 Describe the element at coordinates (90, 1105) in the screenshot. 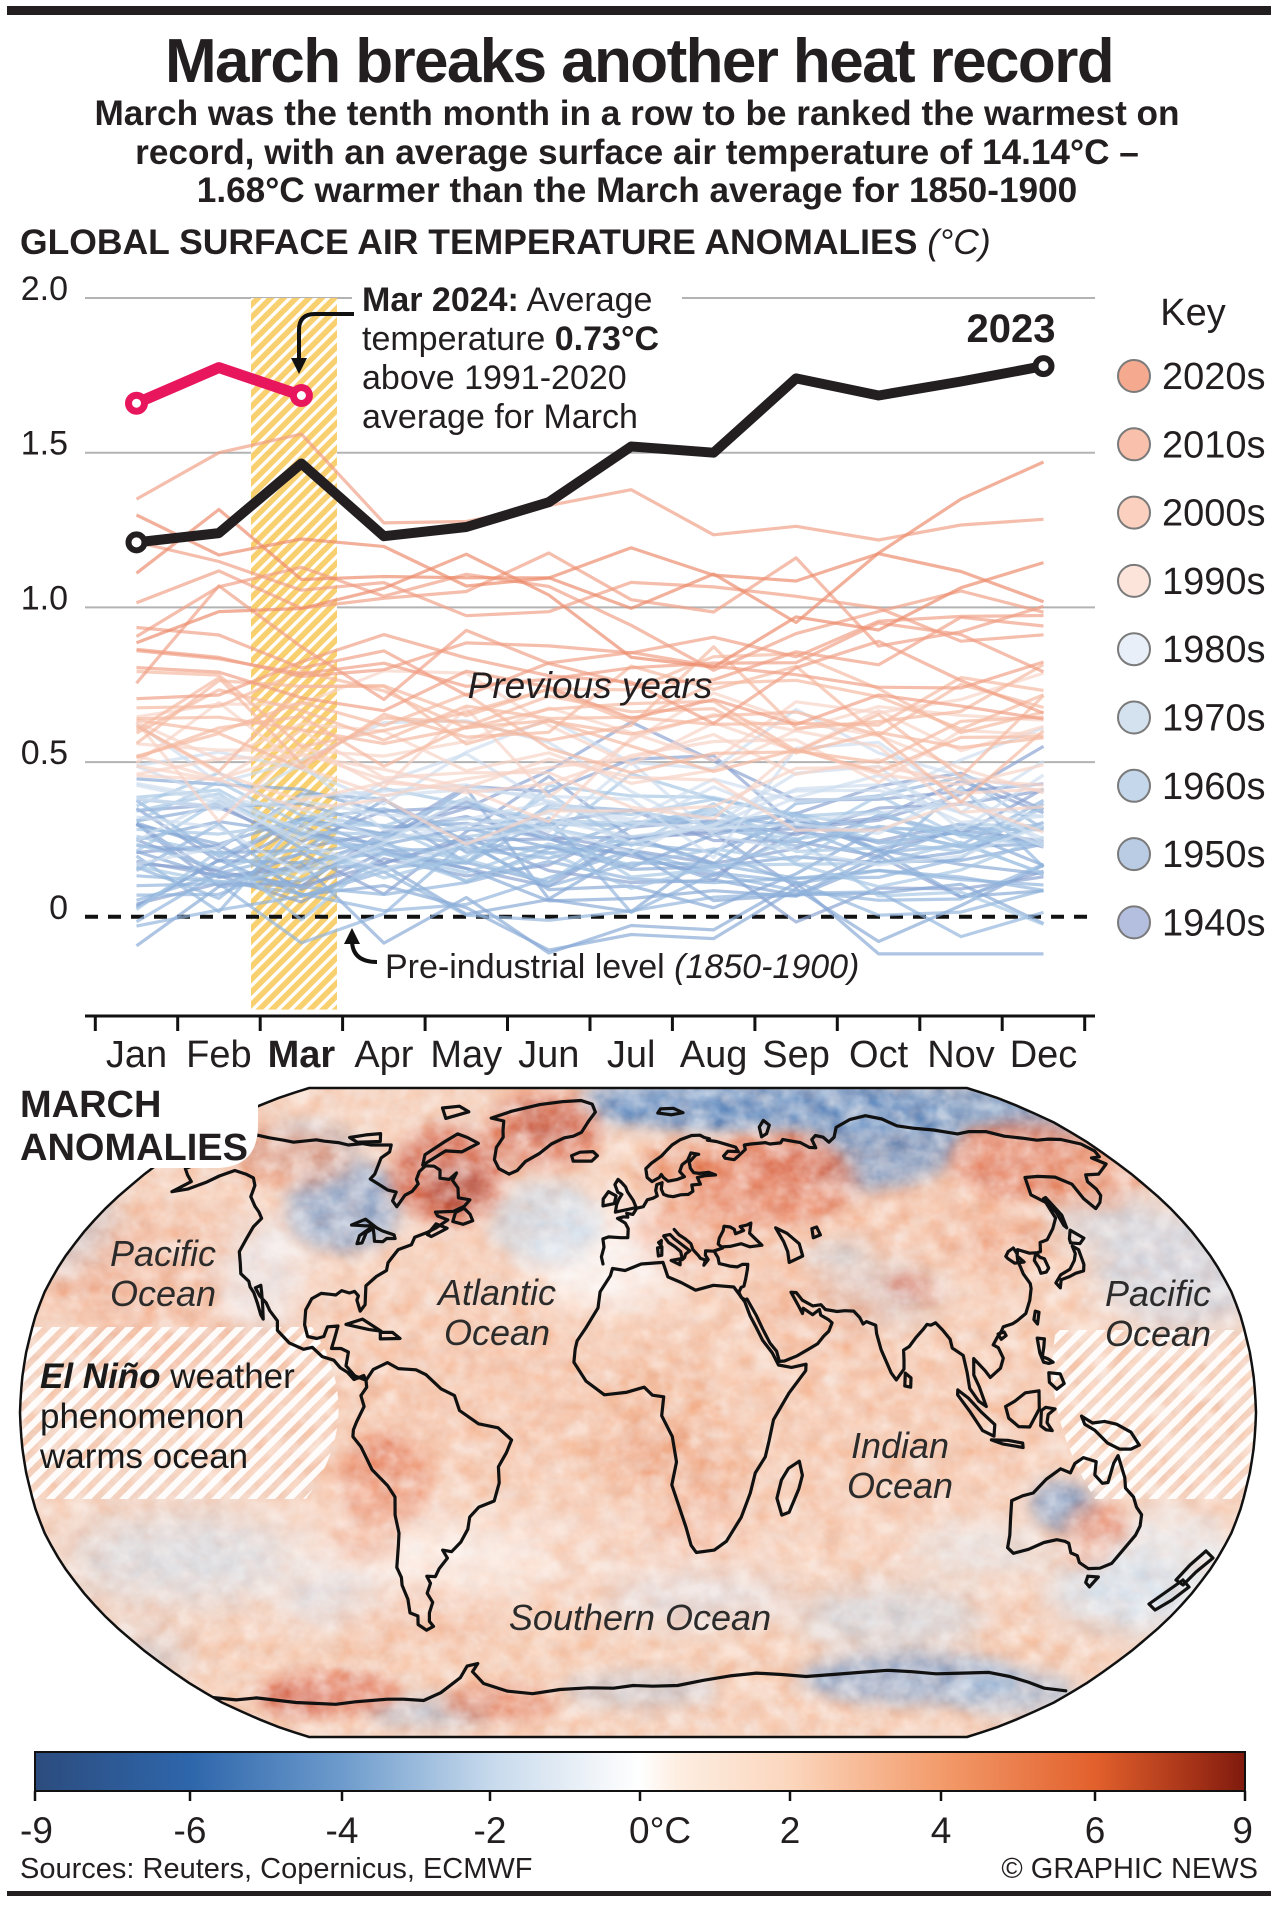

I see `svg-text: MARCH` at that location.